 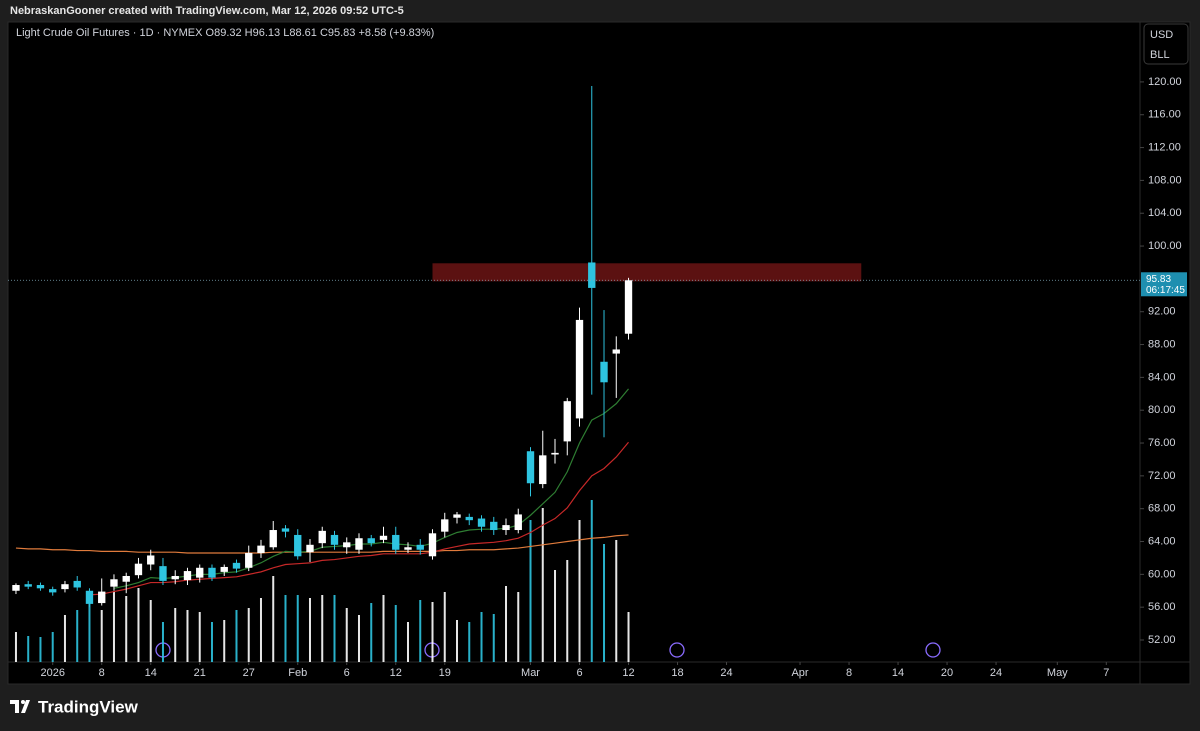 What do you see at coordinates (324, 33) in the screenshot?
I see `legend-label: C` at bounding box center [324, 33].